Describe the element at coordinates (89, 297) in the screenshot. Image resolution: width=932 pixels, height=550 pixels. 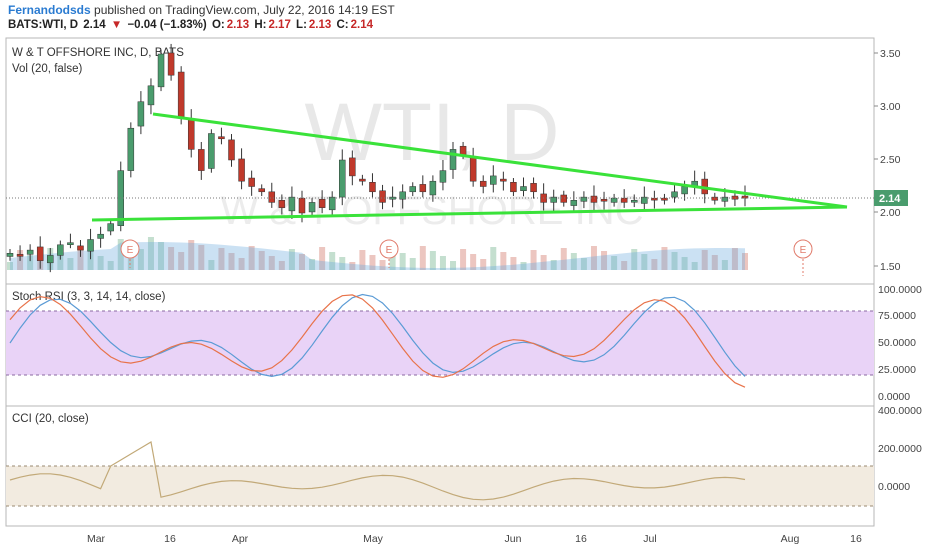
I see `stoch-title: Stoch RSI (3, 3, 14, 14, close)` at that location.